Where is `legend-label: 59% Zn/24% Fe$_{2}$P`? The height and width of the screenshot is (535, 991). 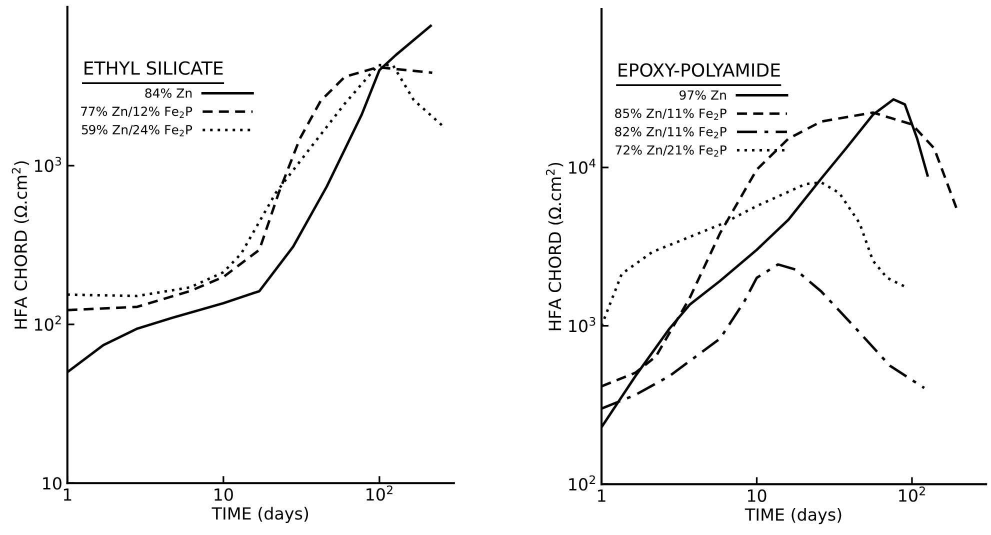 legend-label: 59% Zn/24% Fe$_{2}$P is located at coordinates (137, 130).